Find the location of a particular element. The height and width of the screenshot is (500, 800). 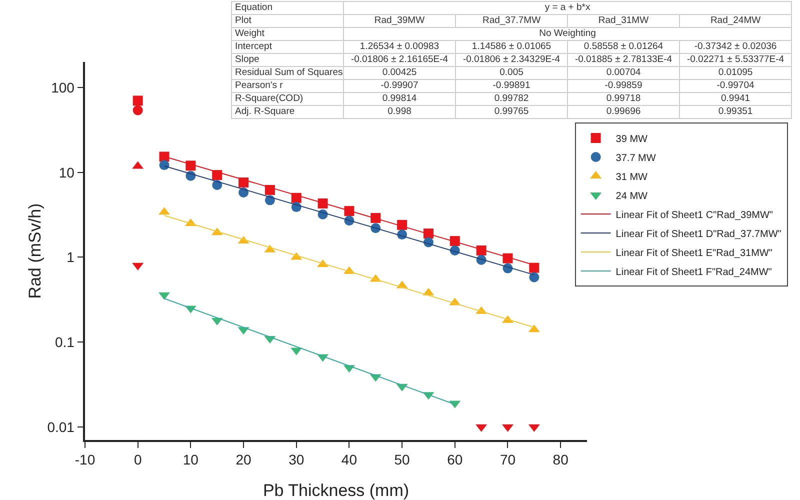

x-tick-label: 50 is located at coordinates (402, 460).